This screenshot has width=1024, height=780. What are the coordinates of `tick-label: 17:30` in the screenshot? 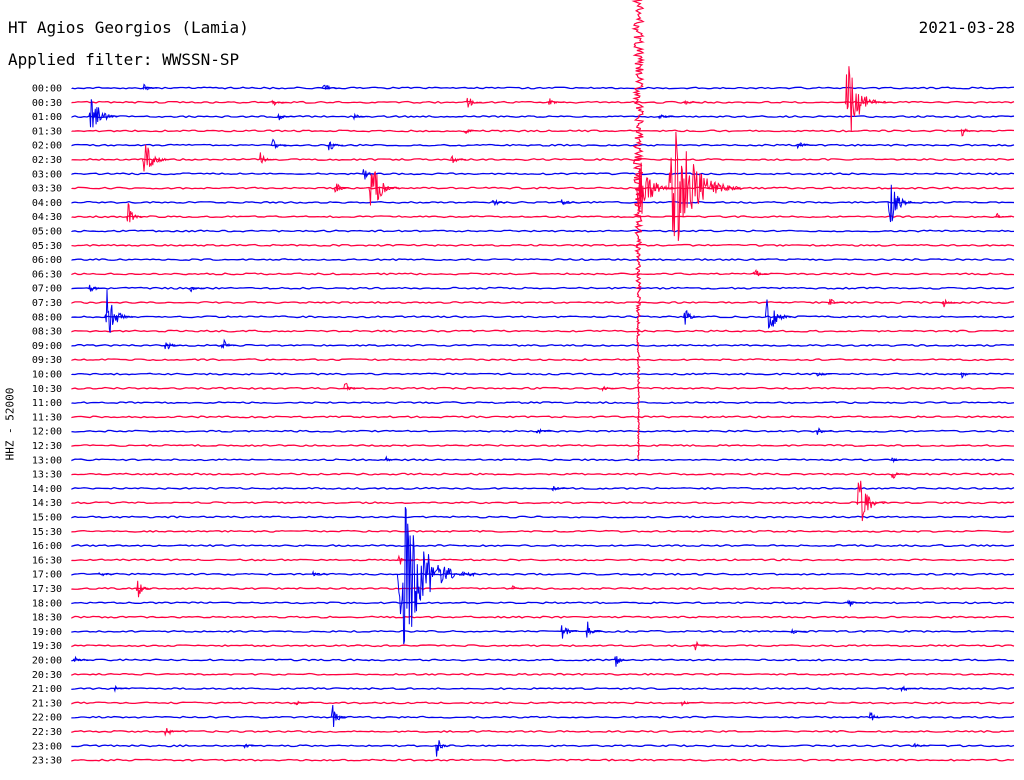 It's located at (47, 589).